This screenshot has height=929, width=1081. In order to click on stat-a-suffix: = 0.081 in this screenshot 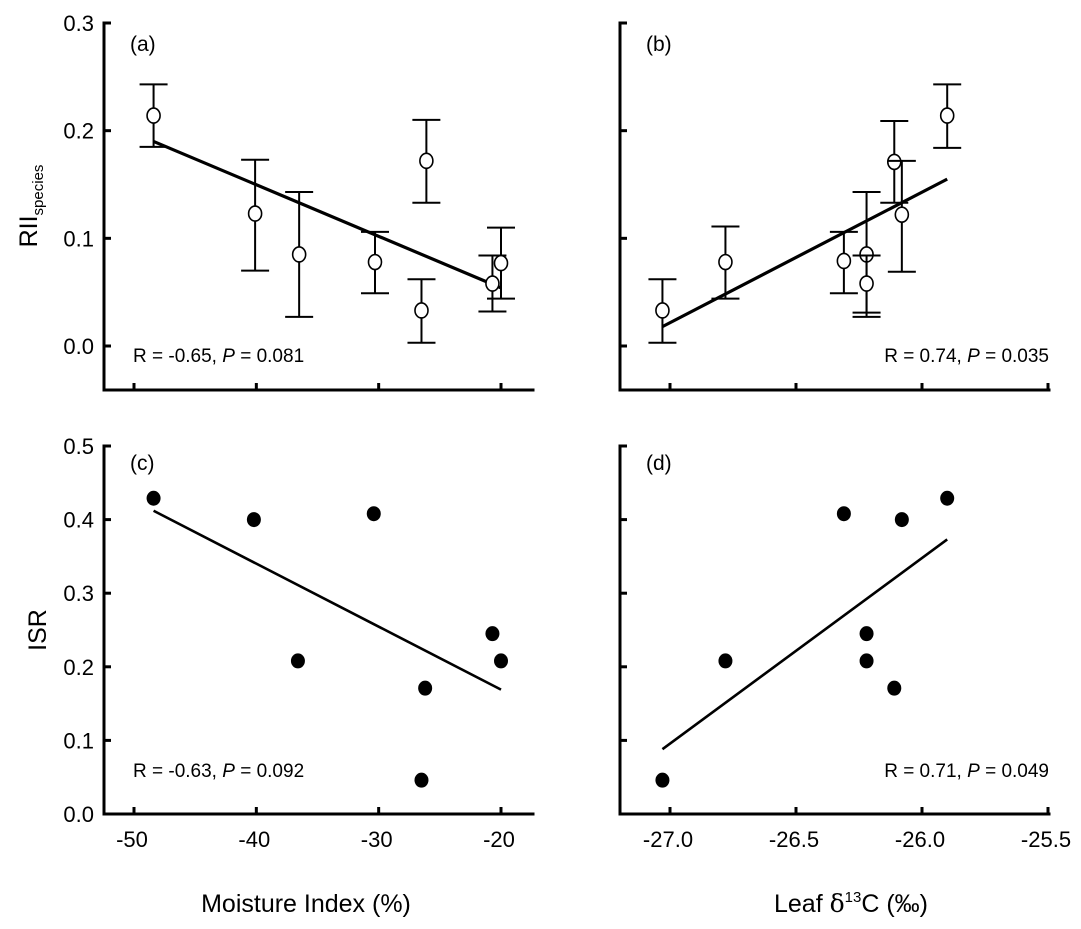, I will do `click(269, 356)`.